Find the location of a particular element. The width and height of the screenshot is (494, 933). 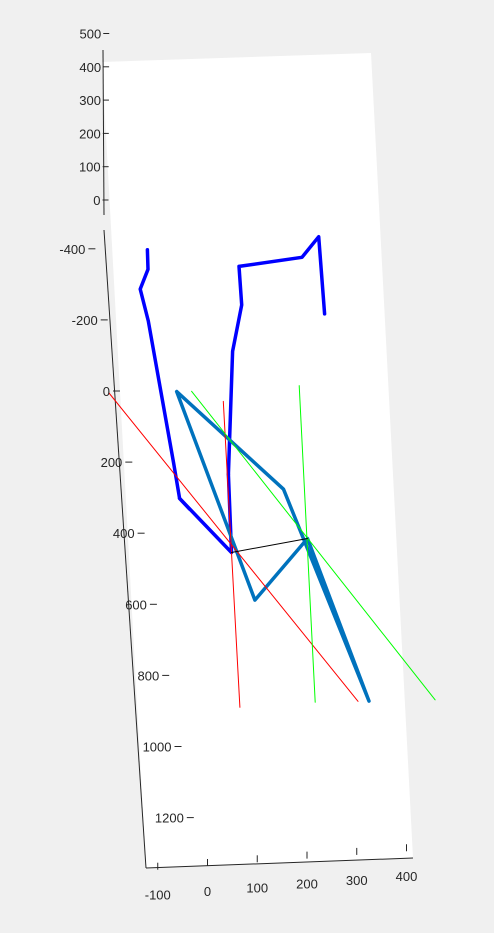

y-tick-label: 400 is located at coordinates (124, 533).